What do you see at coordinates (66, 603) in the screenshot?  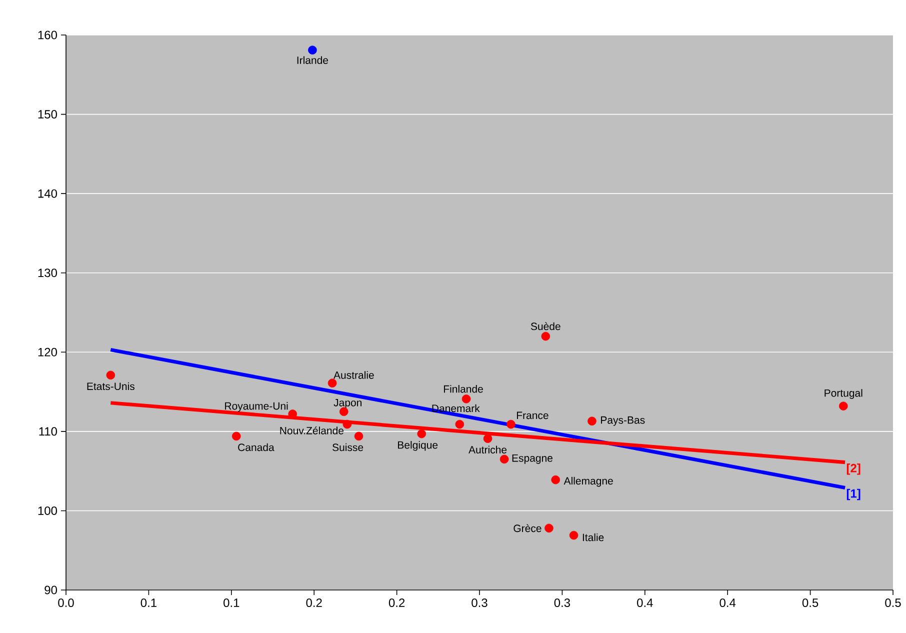 I see `x-tick-label: 0.0` at bounding box center [66, 603].